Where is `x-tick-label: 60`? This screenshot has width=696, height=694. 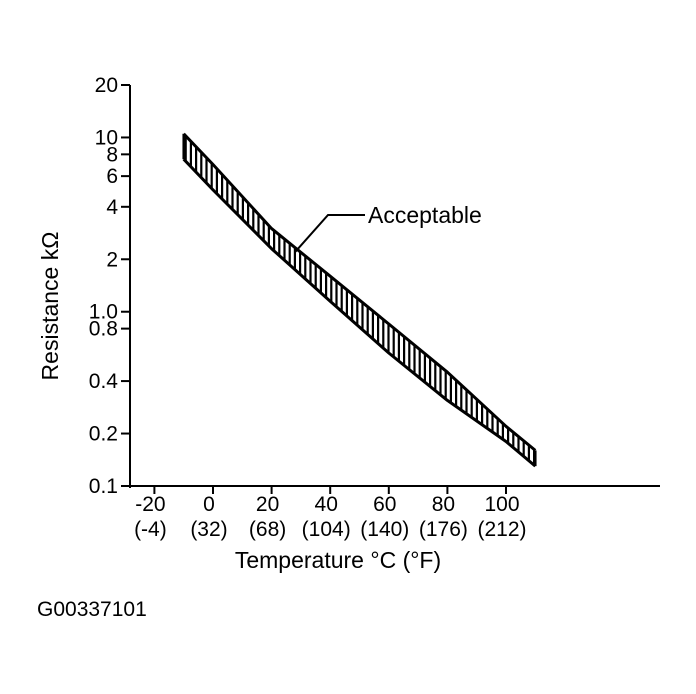
x-tick-label: 60 is located at coordinates (384, 504).